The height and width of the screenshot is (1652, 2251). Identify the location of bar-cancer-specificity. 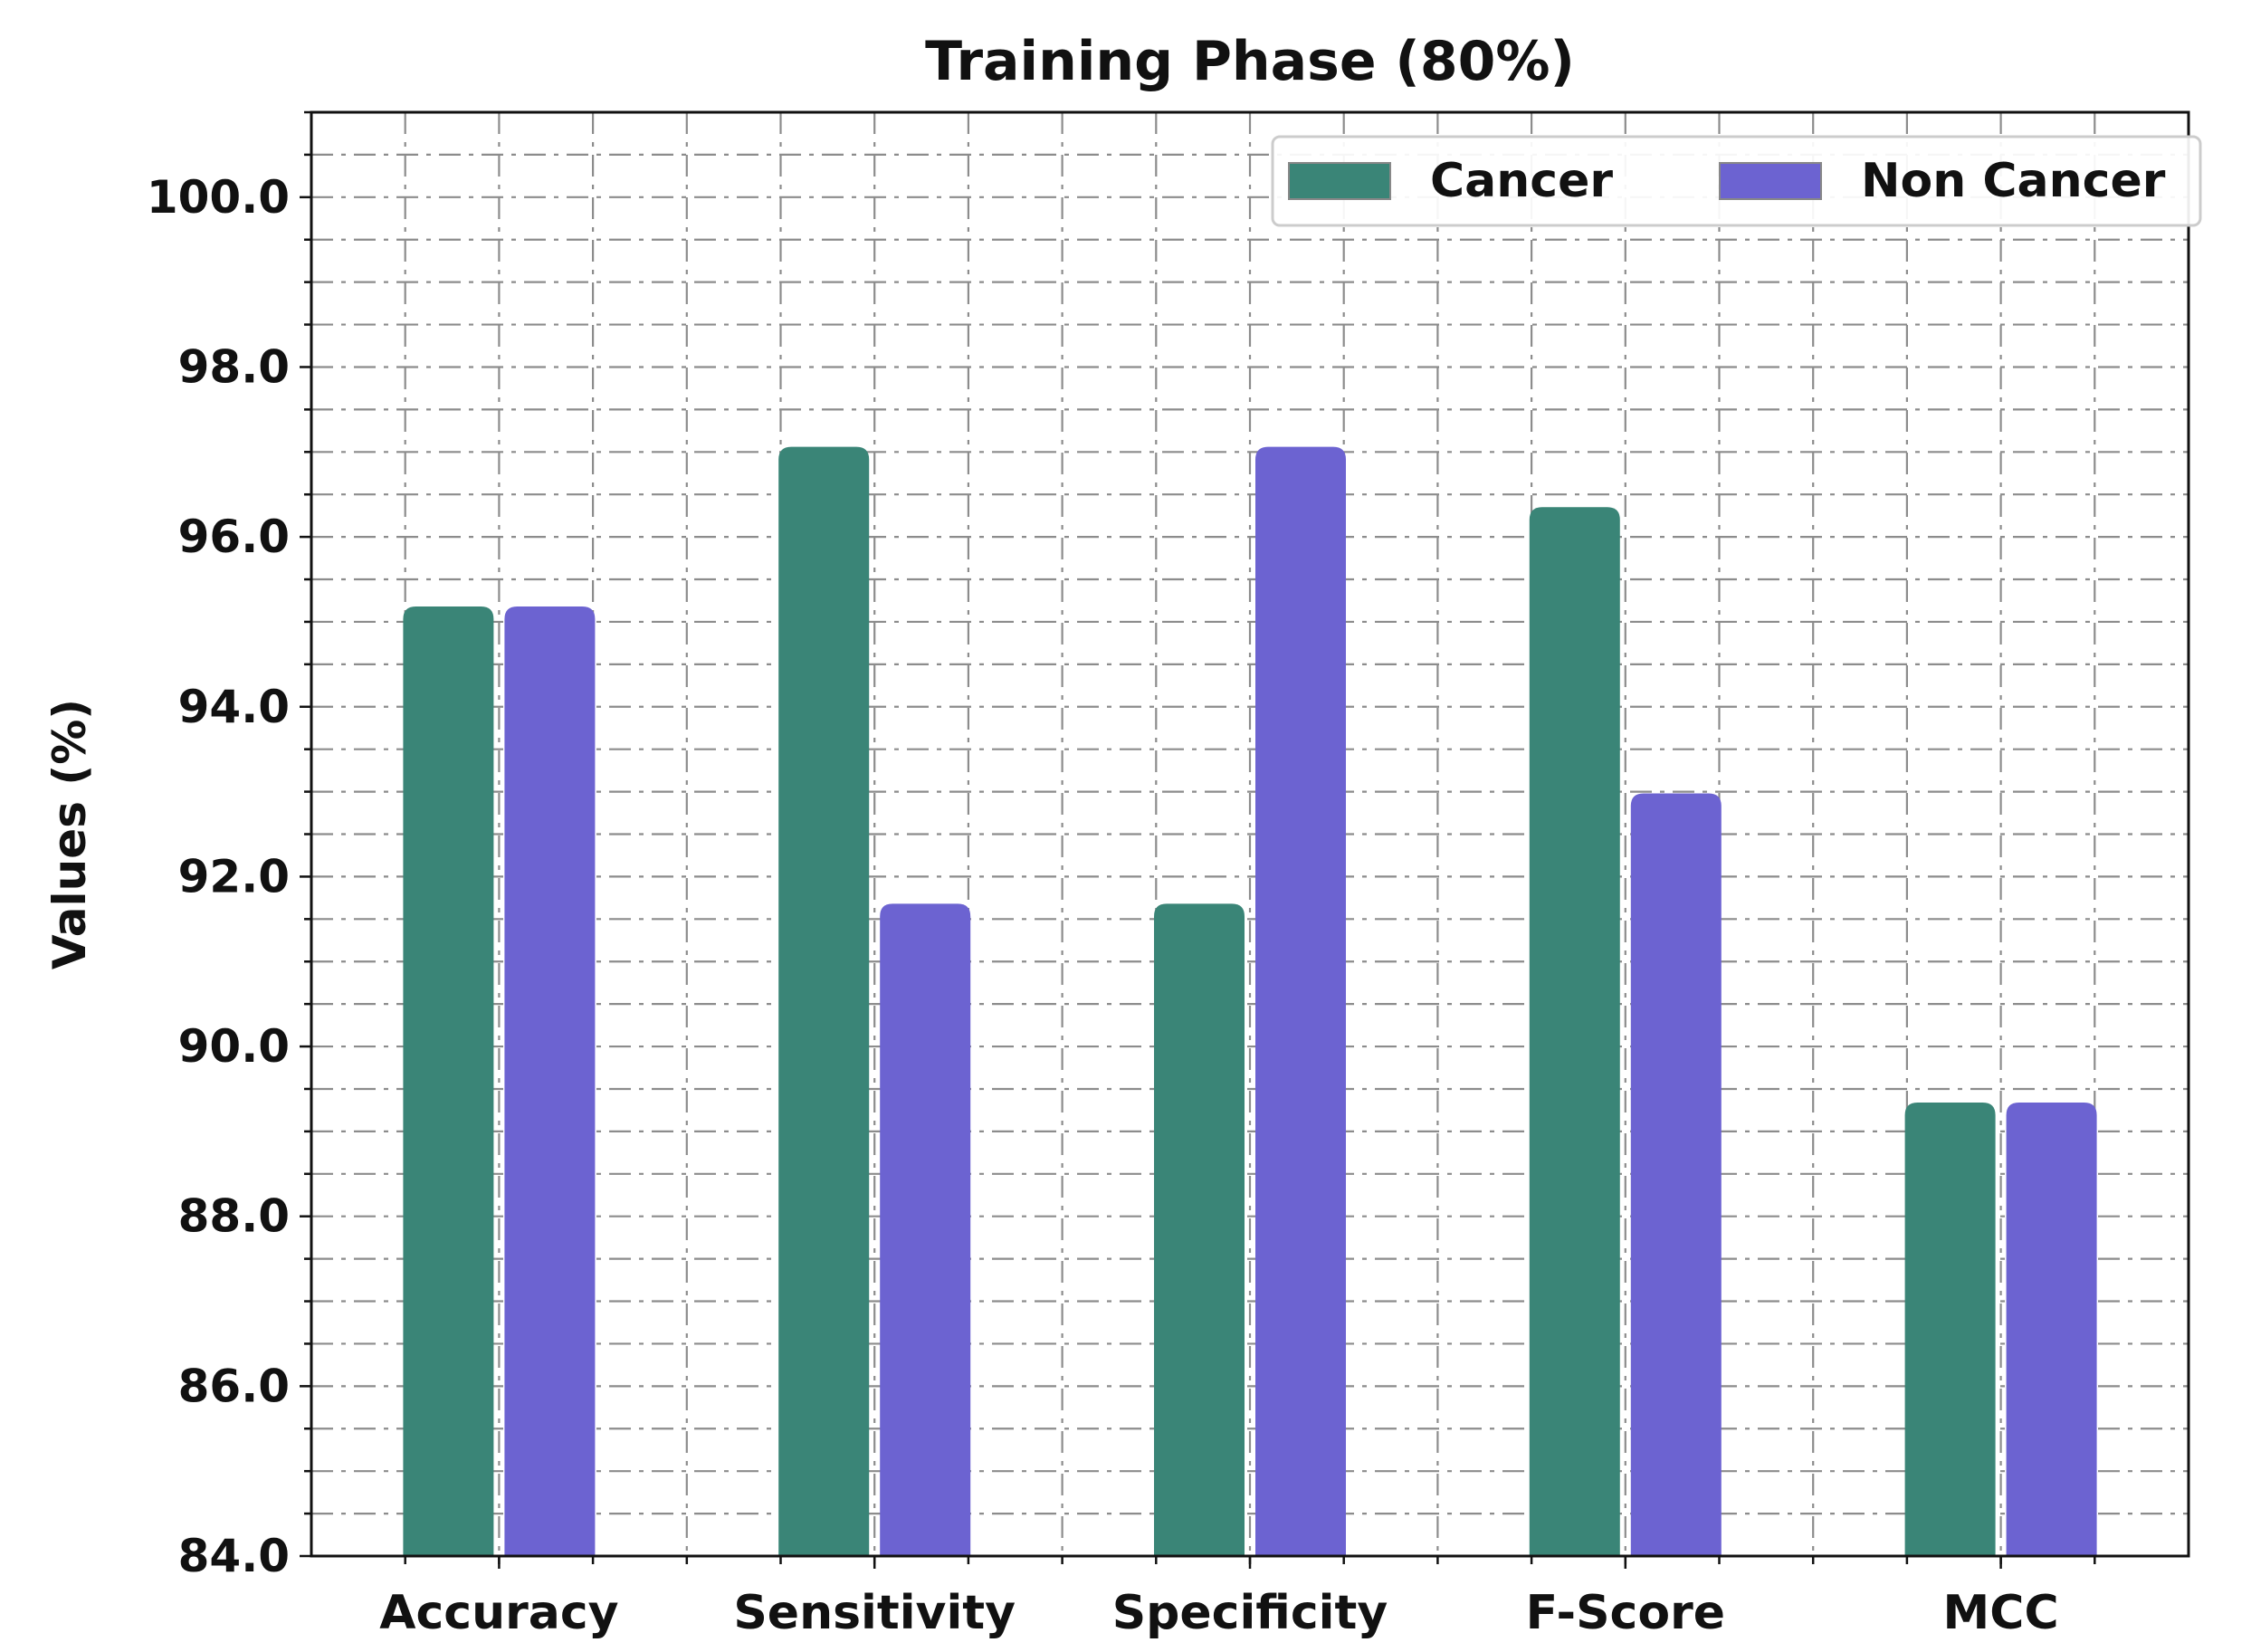
(1199, 1229).